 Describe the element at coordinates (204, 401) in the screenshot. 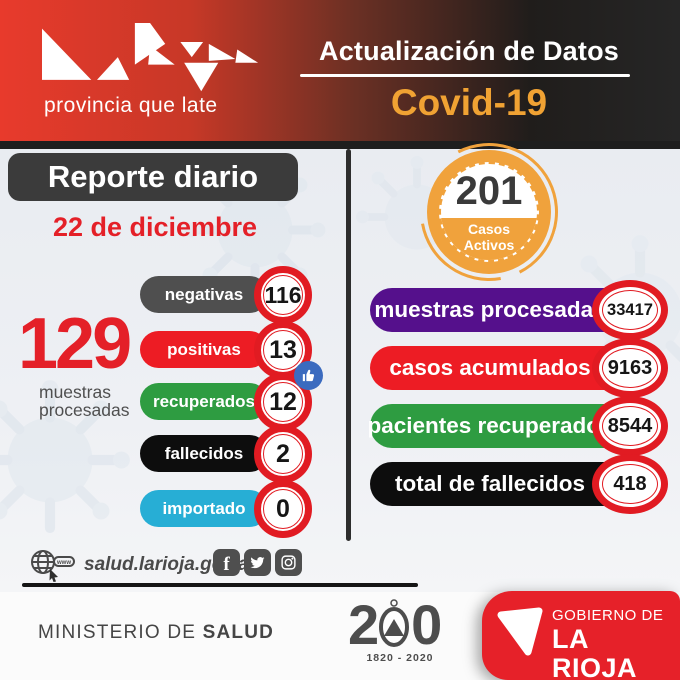

I see `stat-pill-recuperados: recuperados` at that location.